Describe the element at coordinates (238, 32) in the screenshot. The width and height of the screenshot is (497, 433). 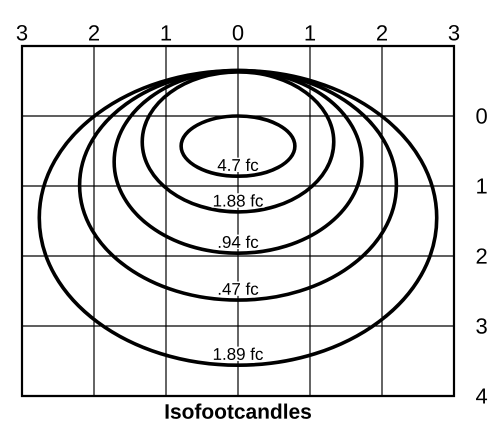
I see `x-tick-label: 0` at that location.